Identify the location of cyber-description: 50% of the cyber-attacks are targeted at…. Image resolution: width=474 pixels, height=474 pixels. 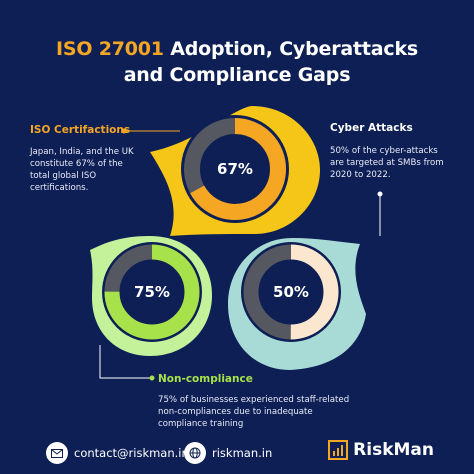
(387, 163).